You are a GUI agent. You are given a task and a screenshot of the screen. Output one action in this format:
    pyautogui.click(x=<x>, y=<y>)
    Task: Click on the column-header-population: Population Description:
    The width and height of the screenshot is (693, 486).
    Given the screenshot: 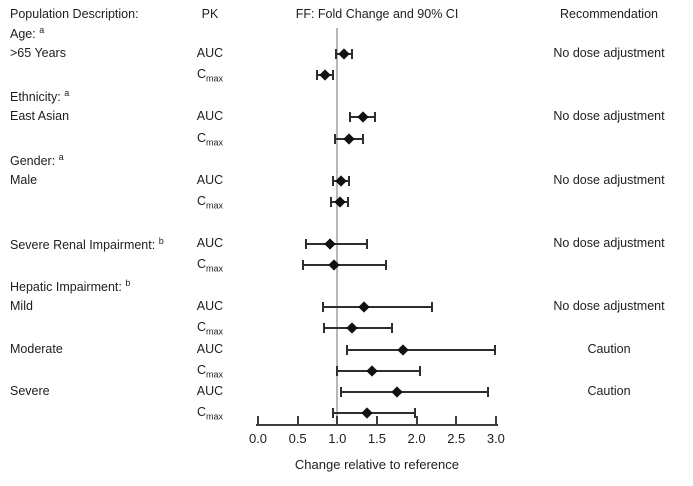 What is the action you would take?
    pyautogui.click(x=74, y=14)
    